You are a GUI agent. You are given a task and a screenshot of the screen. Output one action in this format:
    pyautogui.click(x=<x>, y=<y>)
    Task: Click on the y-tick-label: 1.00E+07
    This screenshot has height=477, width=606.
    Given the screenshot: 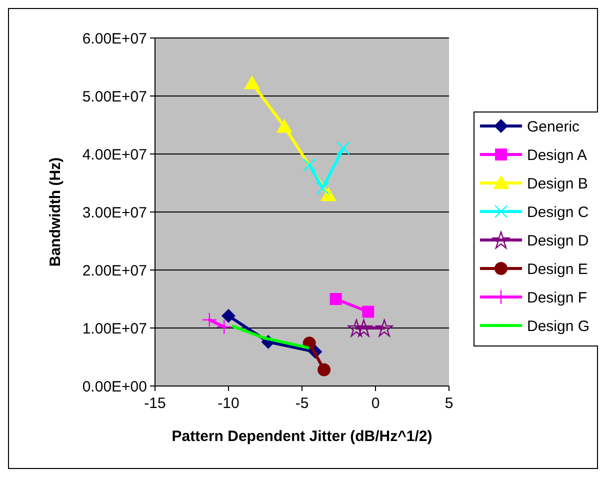 What is the action you would take?
    pyautogui.click(x=114, y=329)
    